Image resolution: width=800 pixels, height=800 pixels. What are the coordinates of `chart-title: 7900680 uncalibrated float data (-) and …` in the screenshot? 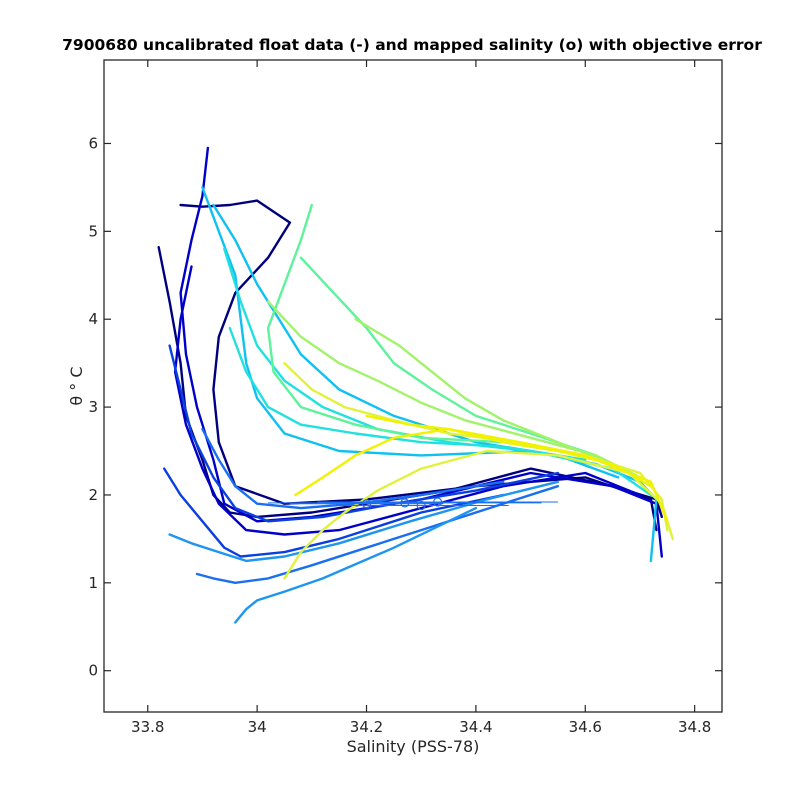 It's located at (412, 45).